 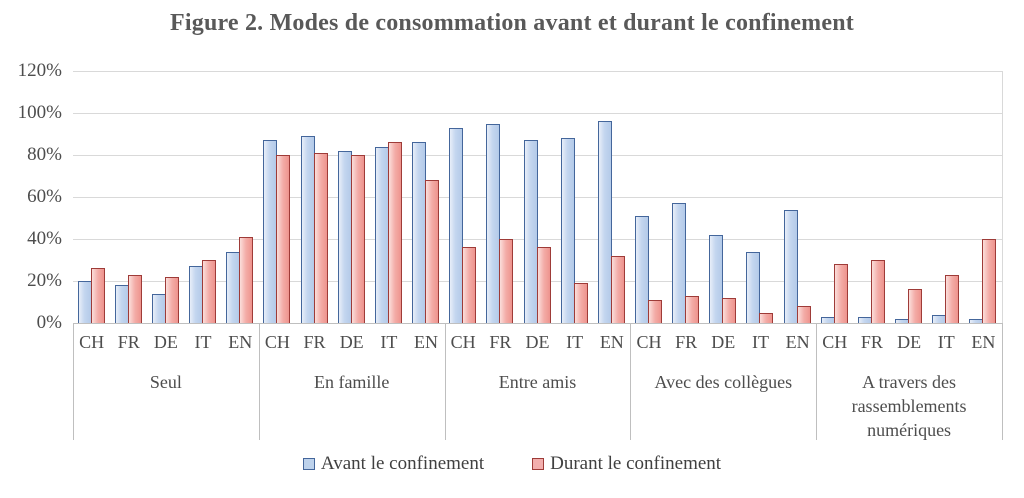 I want to click on x-group-label-text: Avec des collègues, so click(x=723, y=382).